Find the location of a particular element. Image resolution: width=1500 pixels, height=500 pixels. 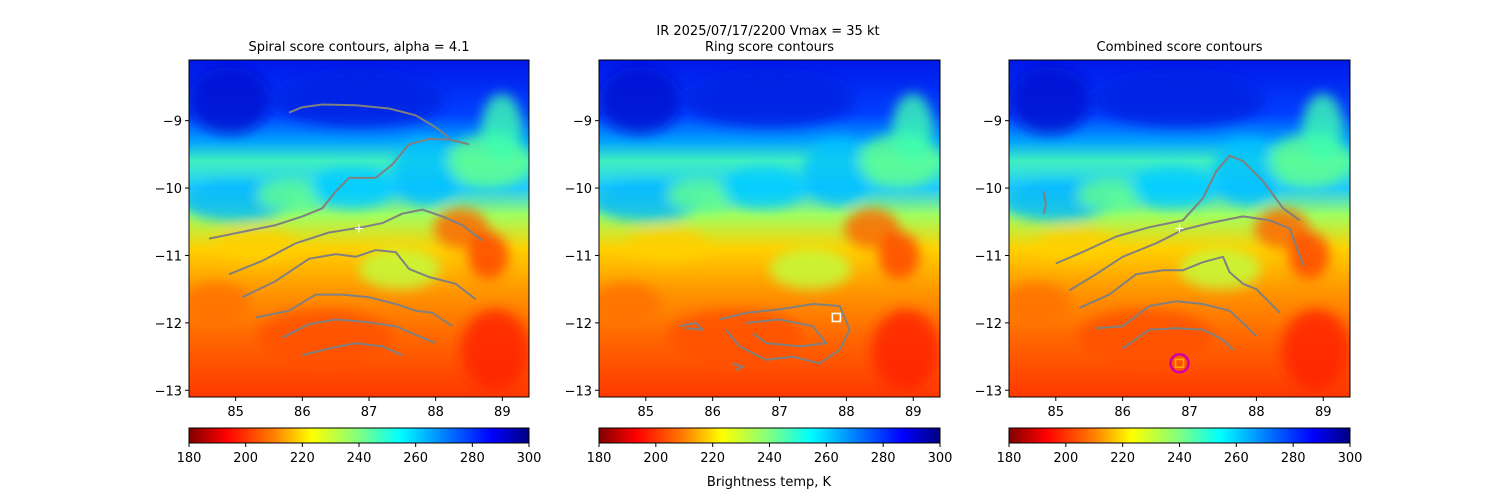

center-circle-marker is located at coordinates (1179, 363).